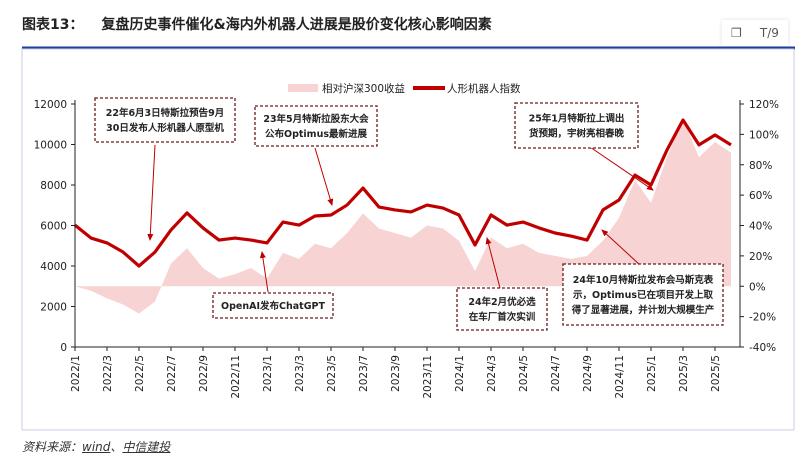 This screenshot has width=800, height=465. I want to click on legend-swatch-line, so click(429, 88).